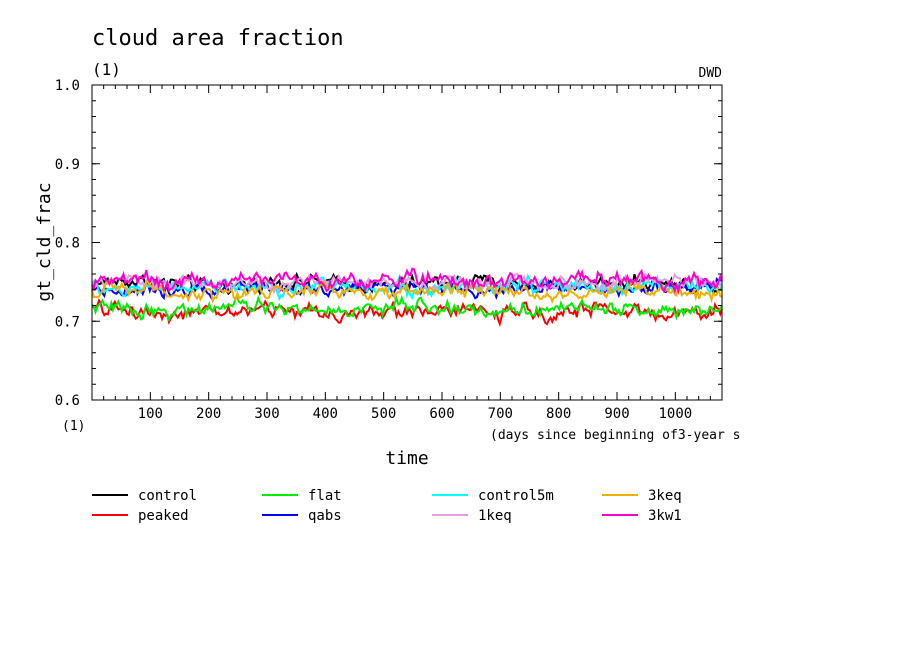 The width and height of the screenshot is (904, 654). Describe the element at coordinates (73, 426) in the screenshot. I see `y-unit: (1)` at that location.